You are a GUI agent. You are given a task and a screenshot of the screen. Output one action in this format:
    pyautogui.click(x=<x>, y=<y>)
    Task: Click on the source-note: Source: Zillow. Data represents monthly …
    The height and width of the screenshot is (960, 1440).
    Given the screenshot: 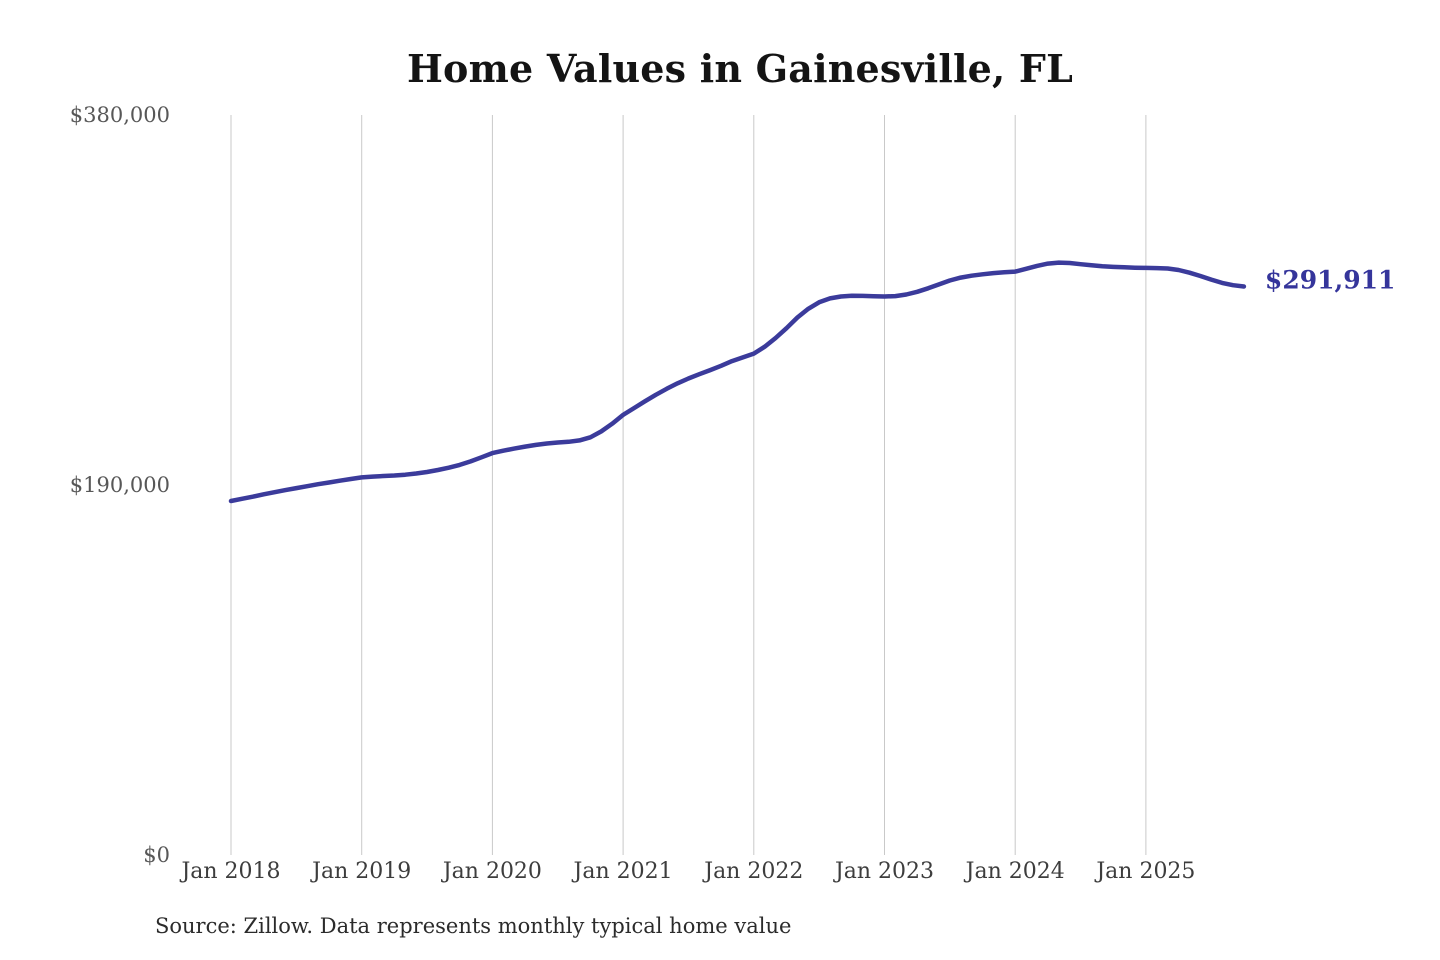 What is the action you would take?
    pyautogui.click(x=473, y=926)
    